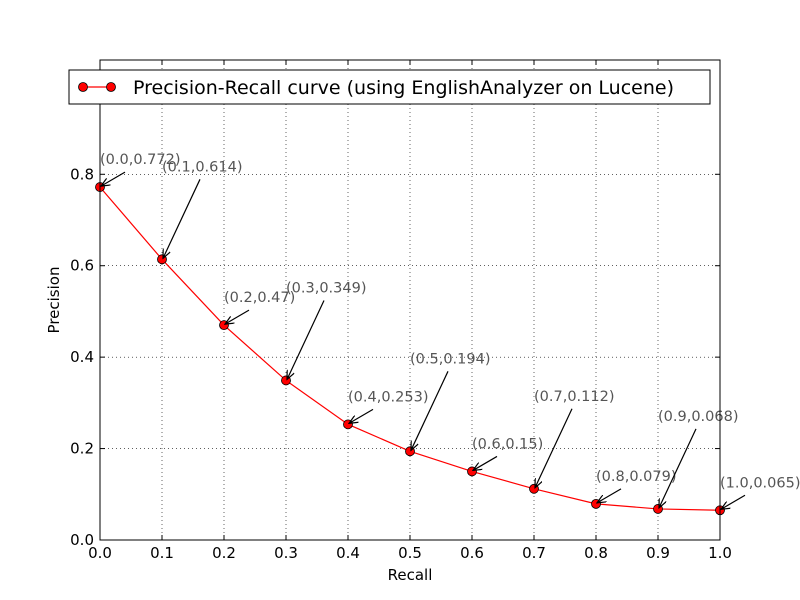 Image resolution: width=800 pixels, height=600 pixels. Describe the element at coordinates (472, 553) in the screenshot. I see `x-tick-label: 0.6` at that location.